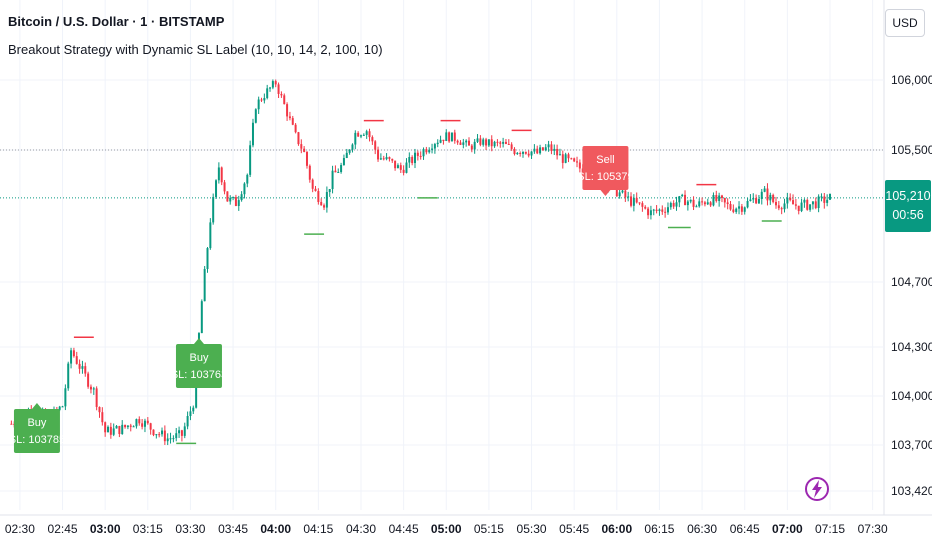 The height and width of the screenshot is (550, 932). I want to click on y-tick-label: 104,700, so click(911, 282).